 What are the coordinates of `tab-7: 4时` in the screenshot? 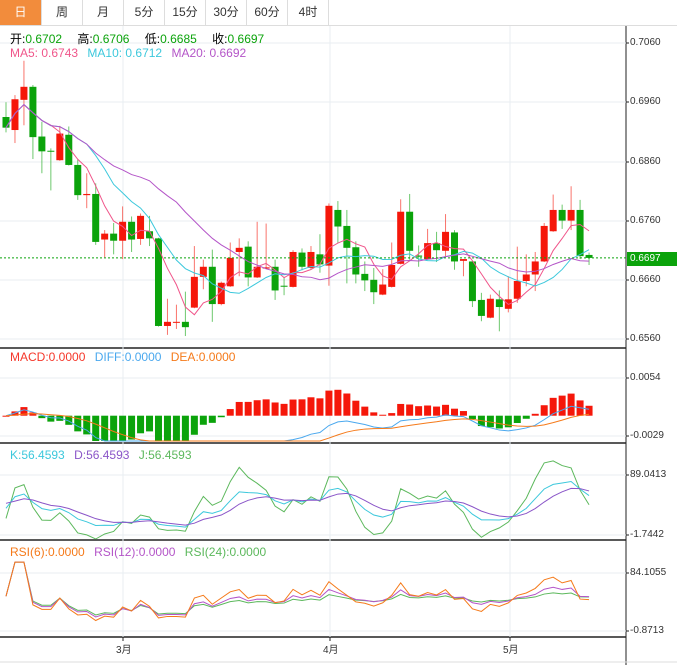 It's located at (308, 12).